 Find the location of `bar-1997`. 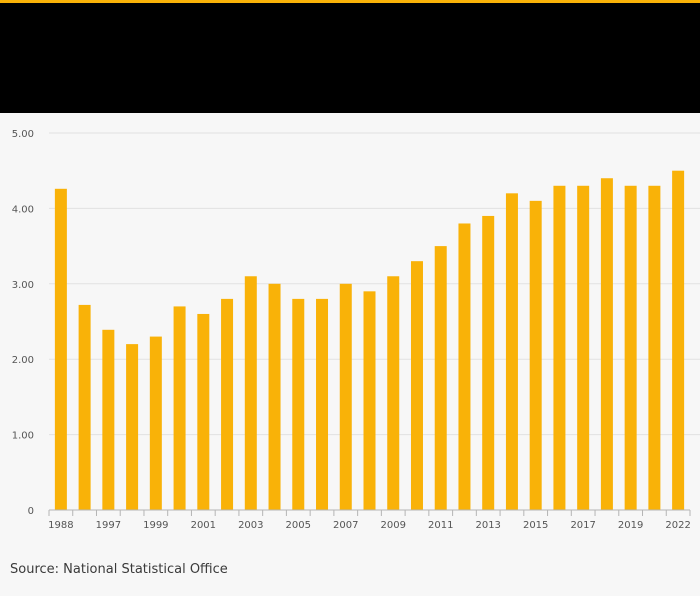

bar-1997 is located at coordinates (108, 419).